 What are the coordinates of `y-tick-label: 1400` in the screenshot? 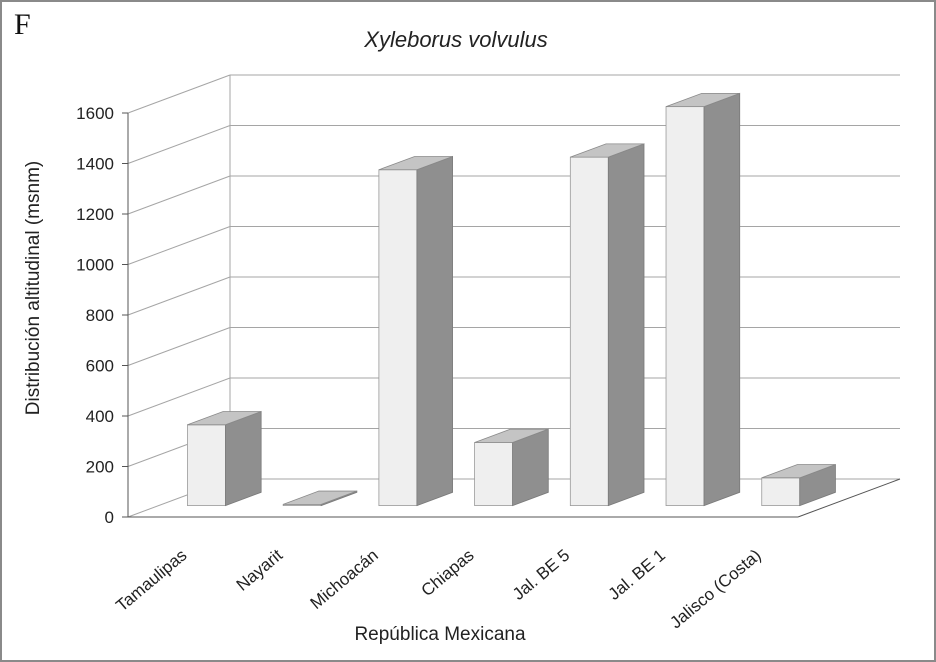 It's located at (95, 164).